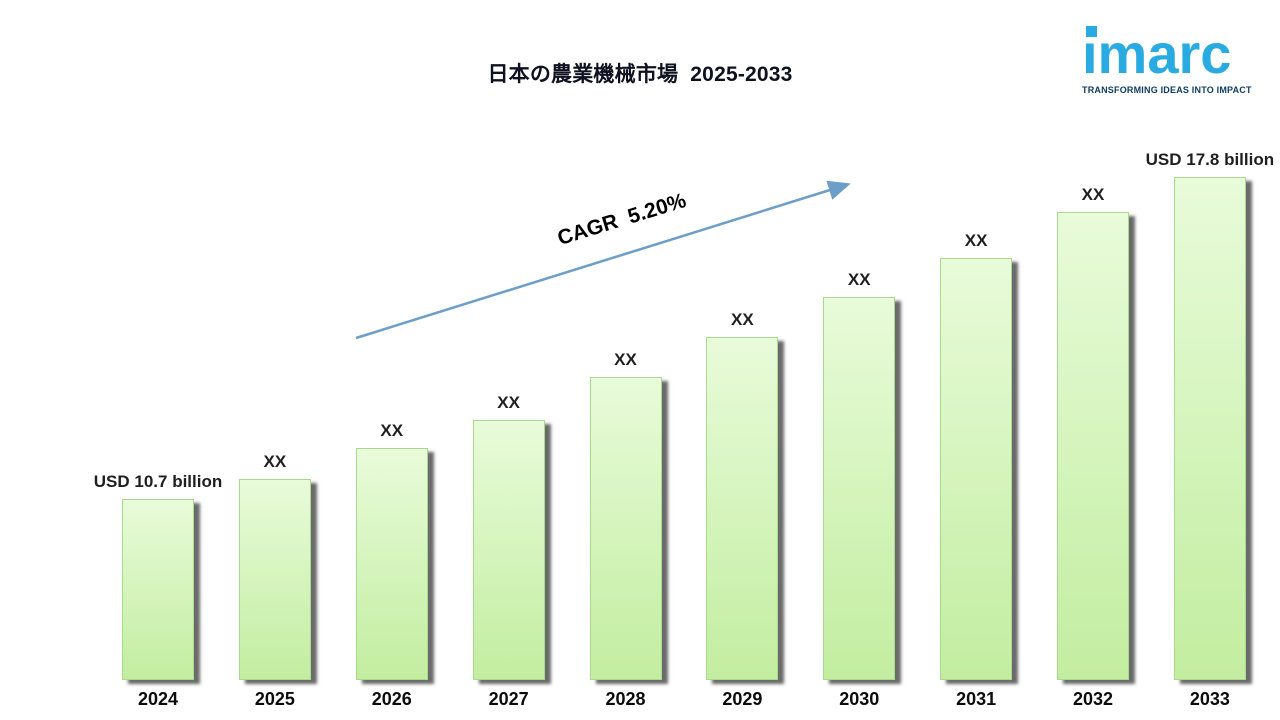 This screenshot has height=720, width=1280. What do you see at coordinates (1093, 699) in the screenshot?
I see `x-axis-label: 2032` at bounding box center [1093, 699].